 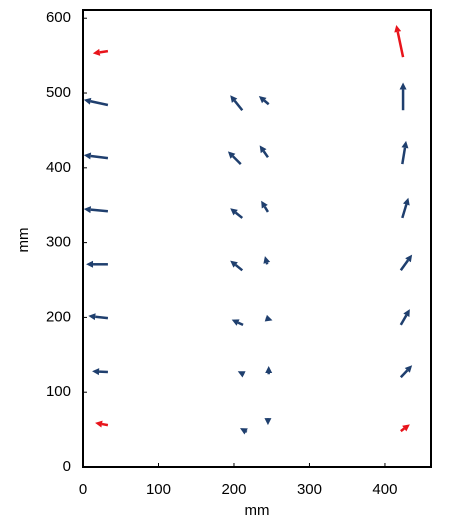 I want to click on x-tick-label: 200, so click(x=233, y=489).